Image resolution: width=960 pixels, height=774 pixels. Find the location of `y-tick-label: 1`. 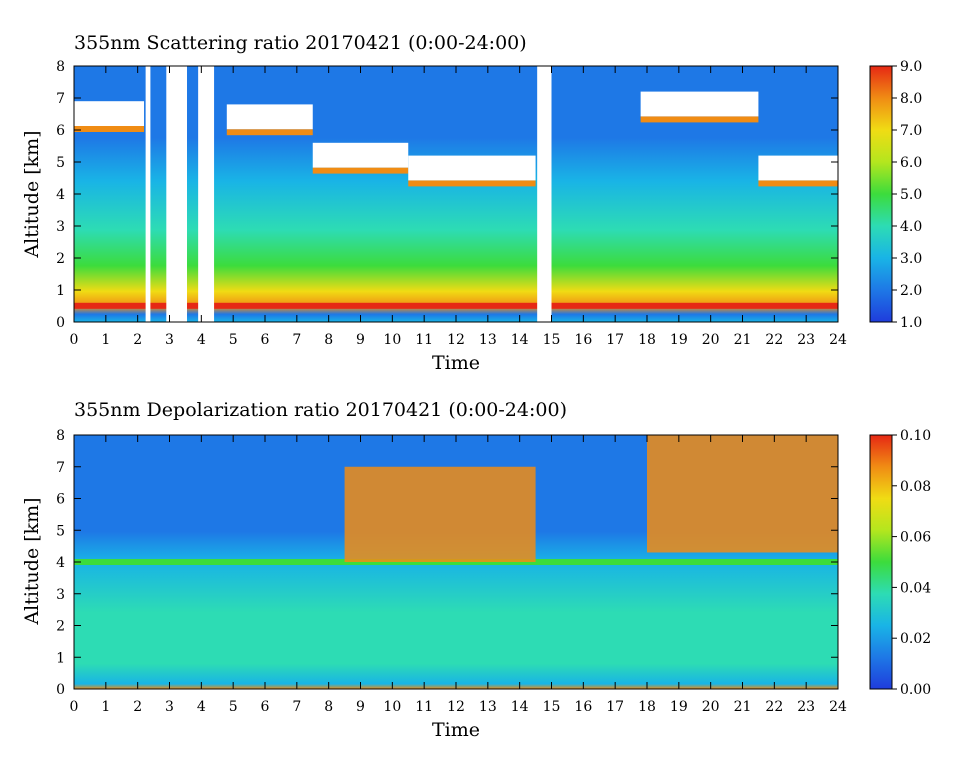

y-tick-label: 1 is located at coordinates (60, 658).